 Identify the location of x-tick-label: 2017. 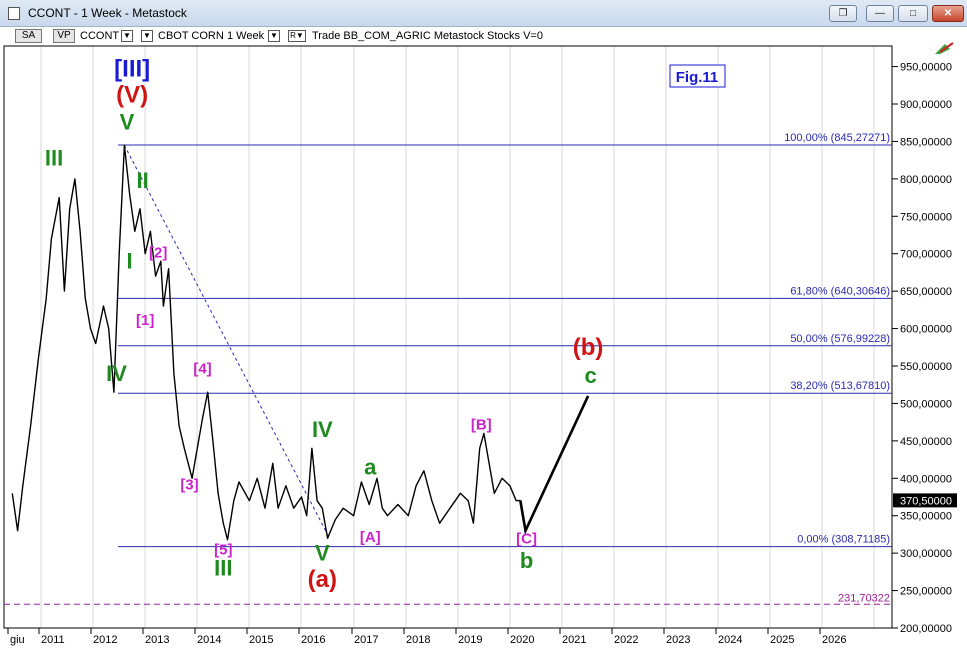
(366, 640).